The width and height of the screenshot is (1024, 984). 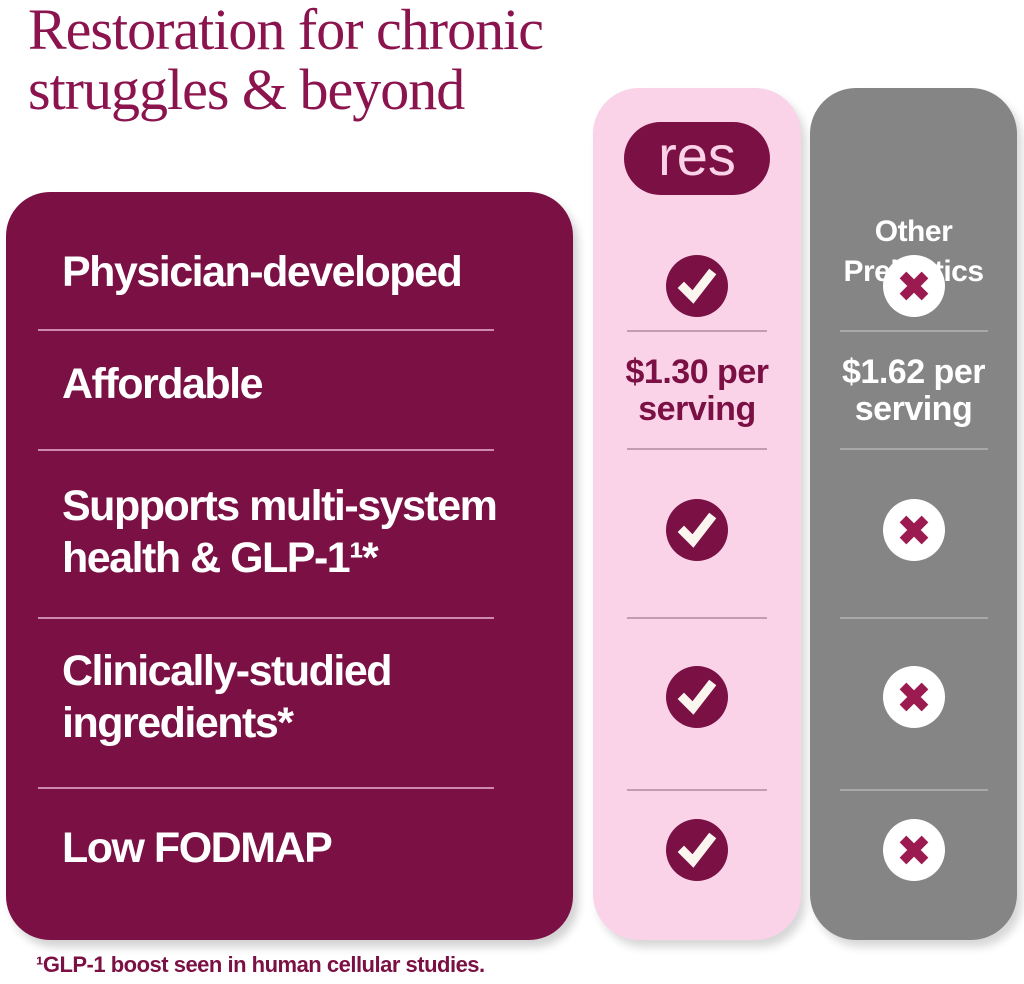 I want to click on other-price: $1.62 per serving, so click(x=913, y=391).